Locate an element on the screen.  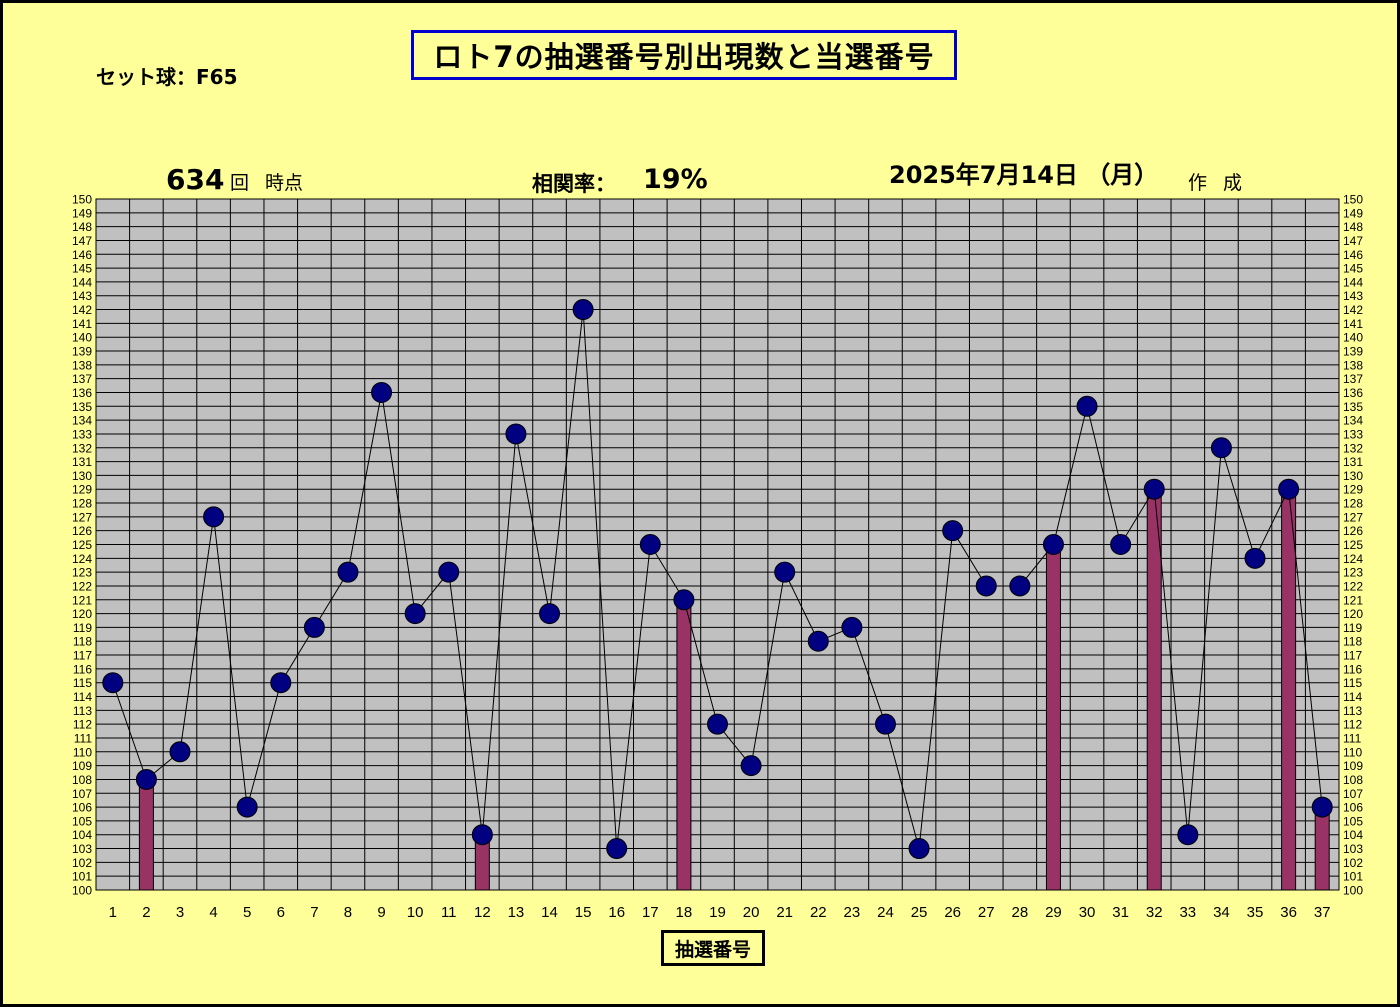
x-tick-label: 22 is located at coordinates (818, 912).